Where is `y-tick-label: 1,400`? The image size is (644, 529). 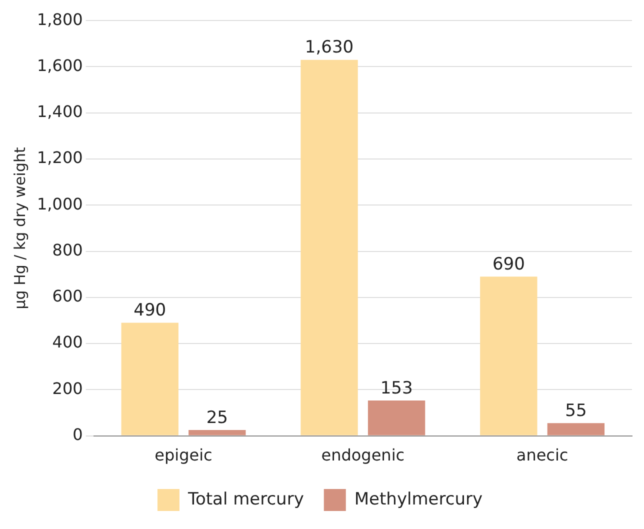 y-tick-label: 1,400 is located at coordinates (59, 112).